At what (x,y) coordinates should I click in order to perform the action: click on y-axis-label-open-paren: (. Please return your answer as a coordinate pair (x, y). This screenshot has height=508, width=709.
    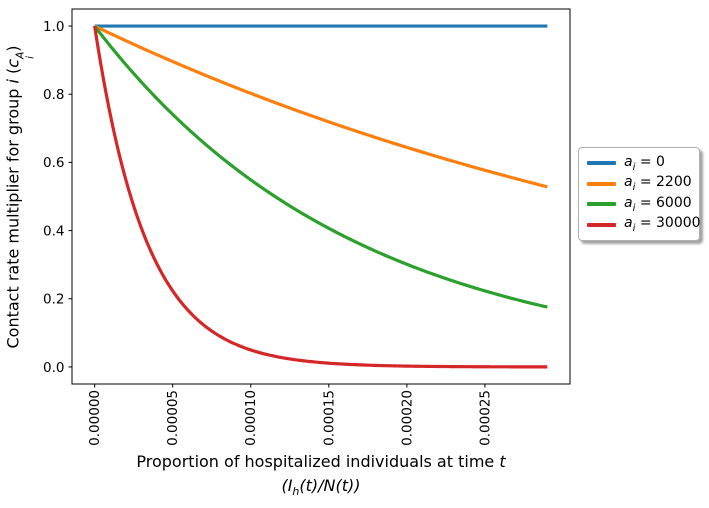
    Looking at the image, I should click on (13, 73).